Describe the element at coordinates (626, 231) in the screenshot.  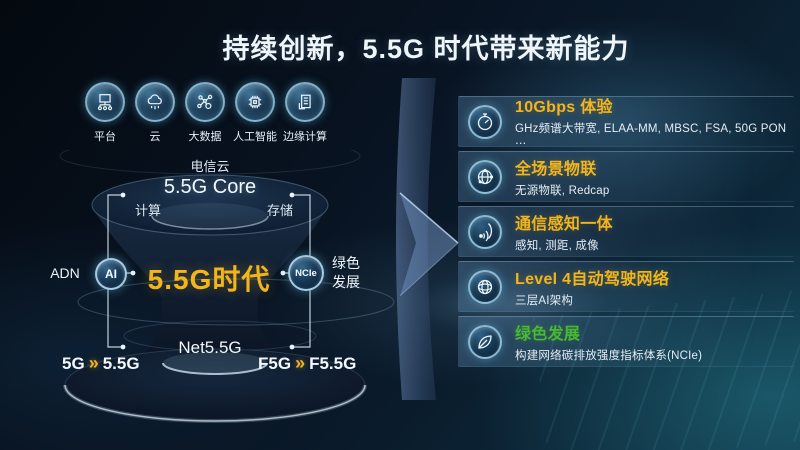
I see `capability-sensing: 通信感知一体 感知, 测距, 成像` at that location.